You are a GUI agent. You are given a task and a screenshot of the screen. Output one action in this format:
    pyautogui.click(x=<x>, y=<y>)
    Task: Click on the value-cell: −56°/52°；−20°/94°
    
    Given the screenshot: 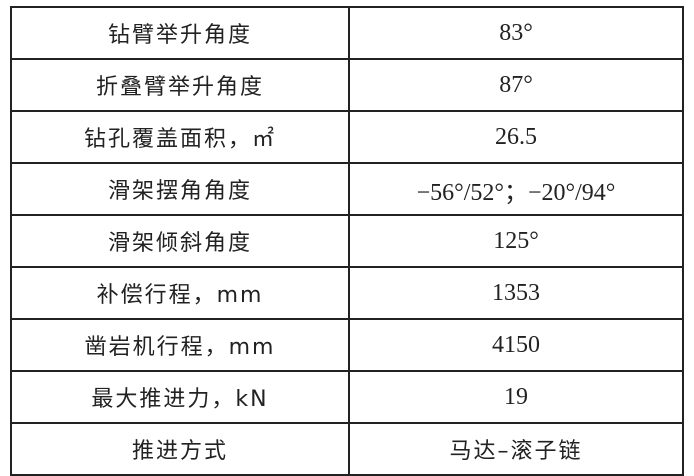 What is the action you would take?
    pyautogui.click(x=516, y=189)
    